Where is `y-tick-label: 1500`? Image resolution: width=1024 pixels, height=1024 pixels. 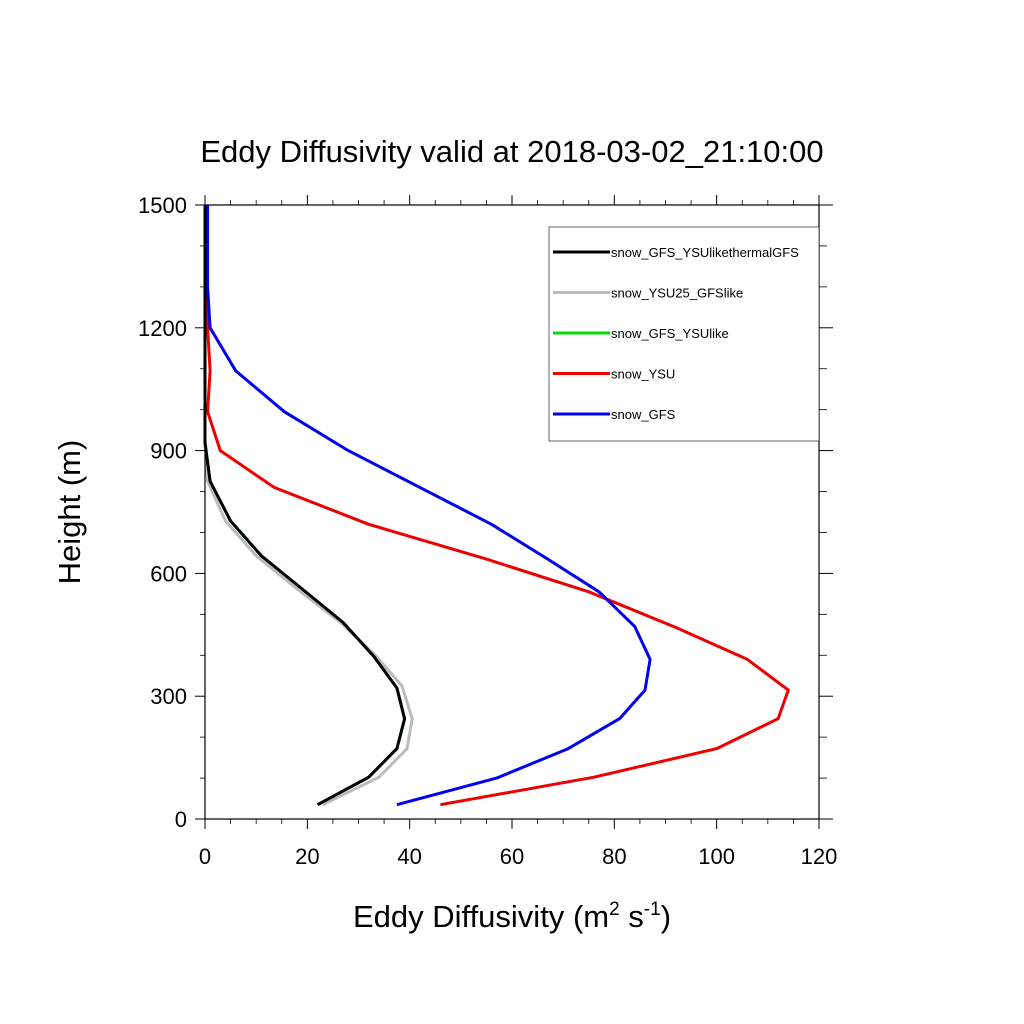
y-tick-label: 1500 is located at coordinates (162, 205).